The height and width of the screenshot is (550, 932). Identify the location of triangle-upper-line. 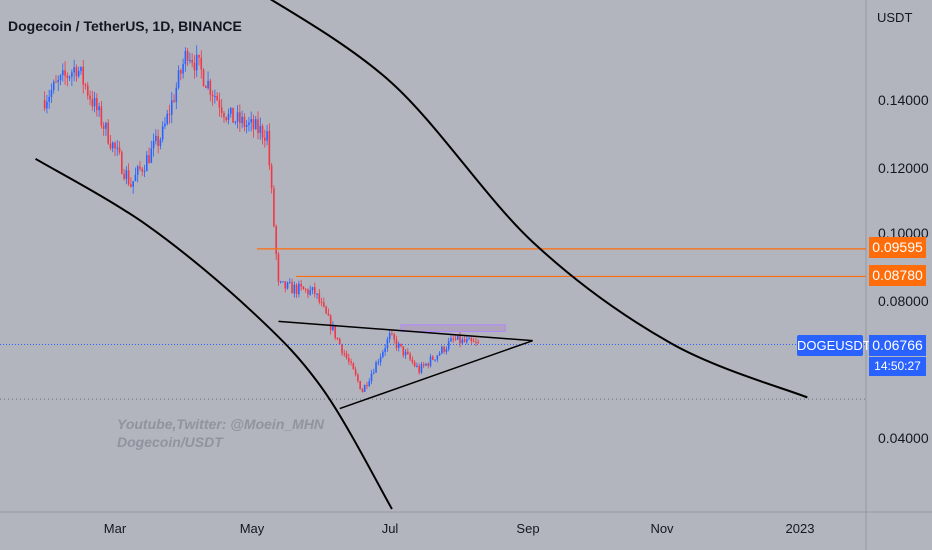
(405, 331).